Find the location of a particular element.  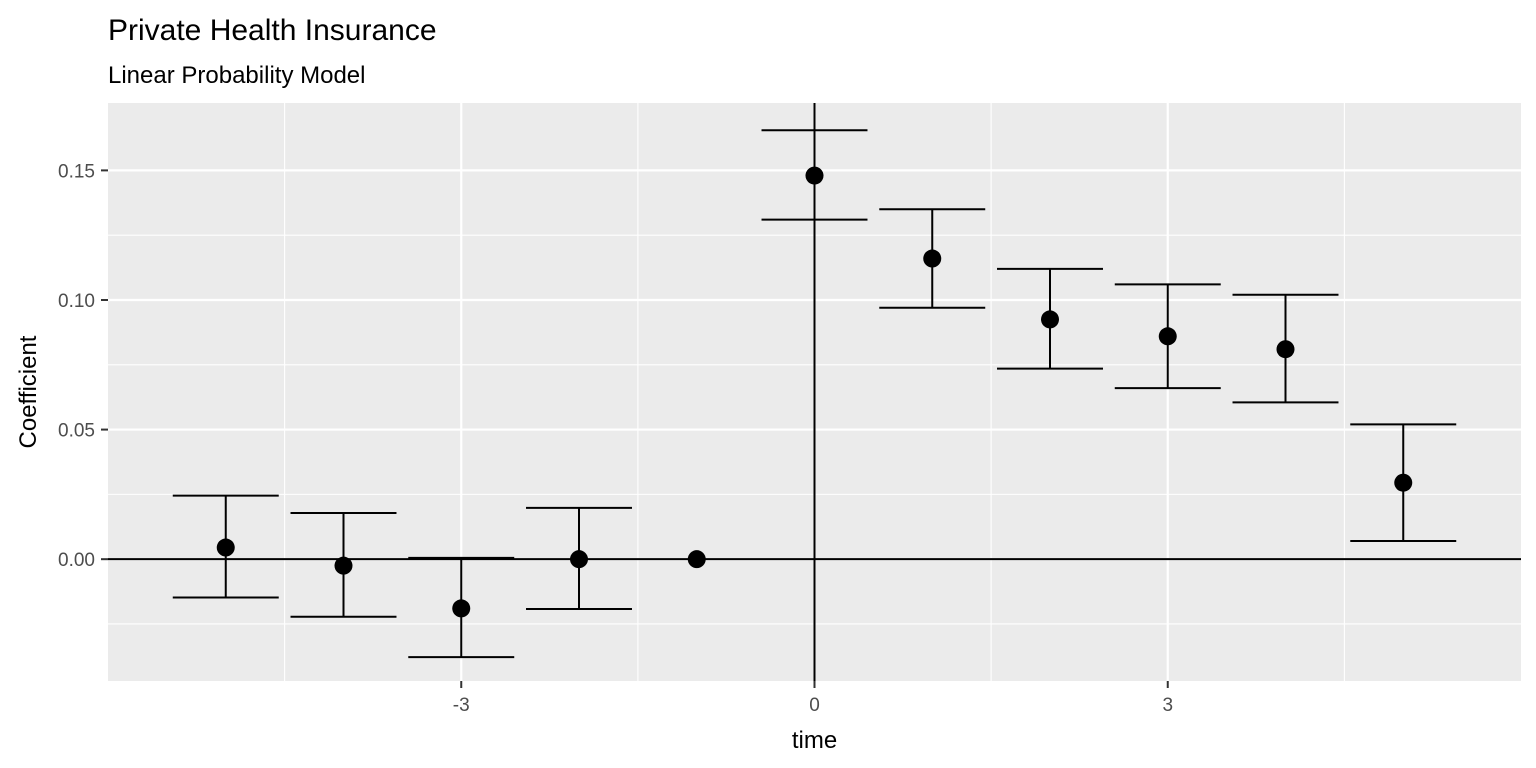

x-axis-ticks: -3 0 3 is located at coordinates (813, 698).